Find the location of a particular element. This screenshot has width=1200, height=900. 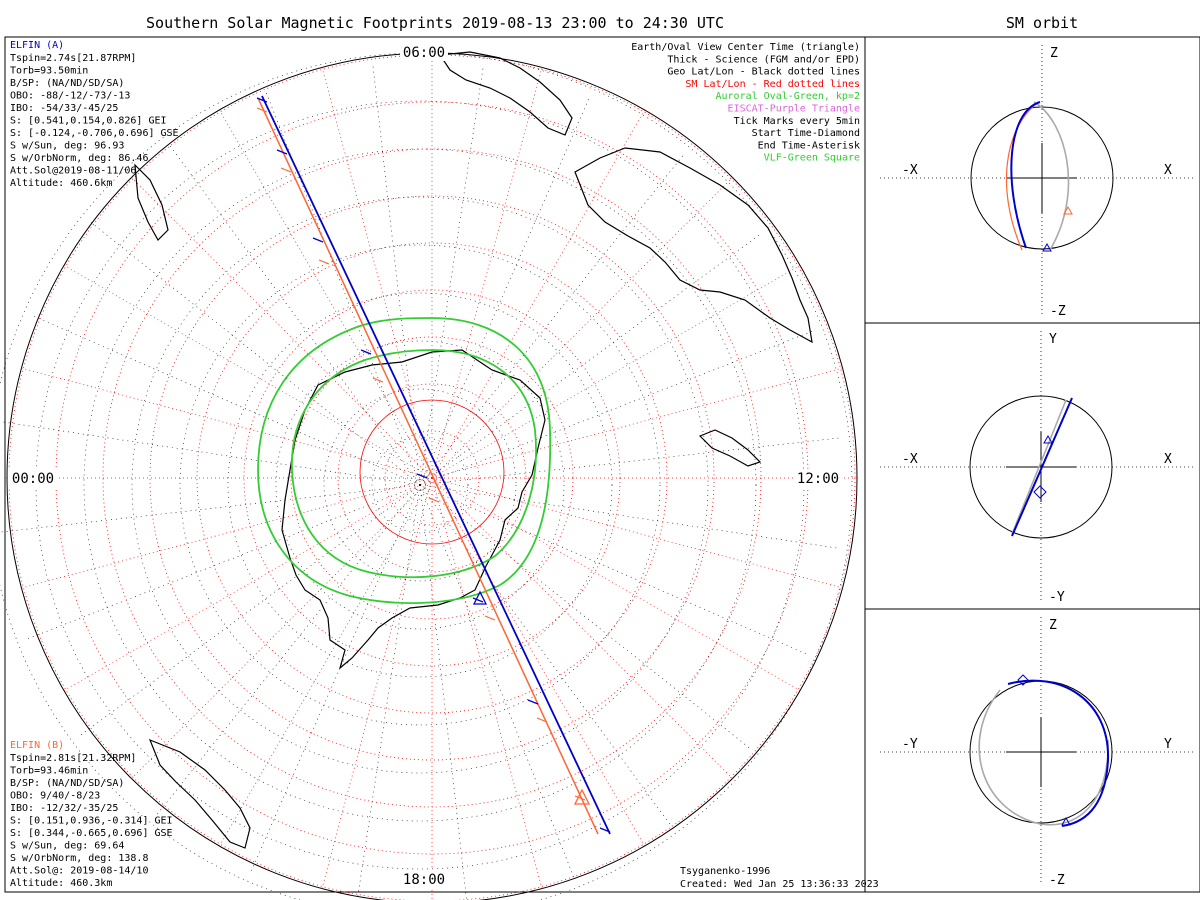

elfin-a-lines-line: IBO: -54/33/-45/25 is located at coordinates (64, 108).